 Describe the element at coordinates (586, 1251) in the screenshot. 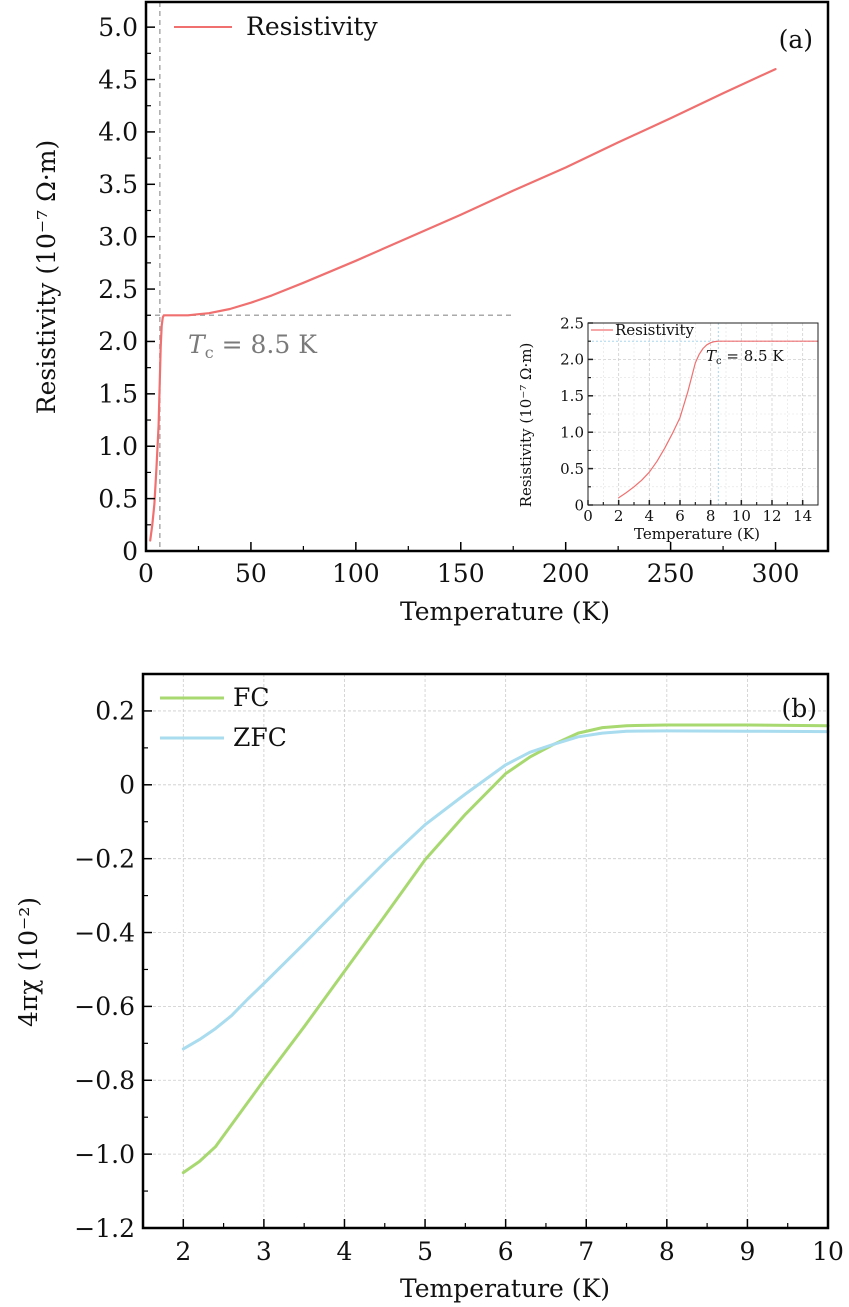

I see `x-tick-label: 7` at that location.